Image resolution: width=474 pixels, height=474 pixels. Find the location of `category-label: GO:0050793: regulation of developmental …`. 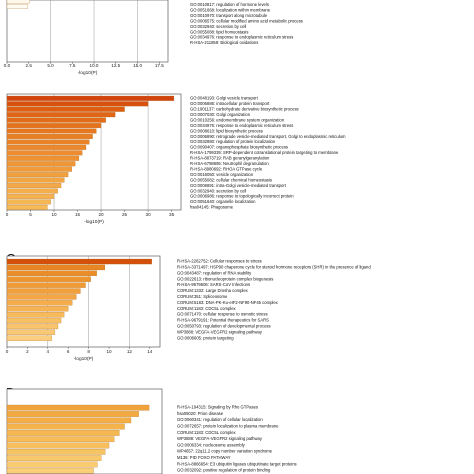

category-label: GO:0050793: regulation of developmental … is located at coordinates (224, 326).